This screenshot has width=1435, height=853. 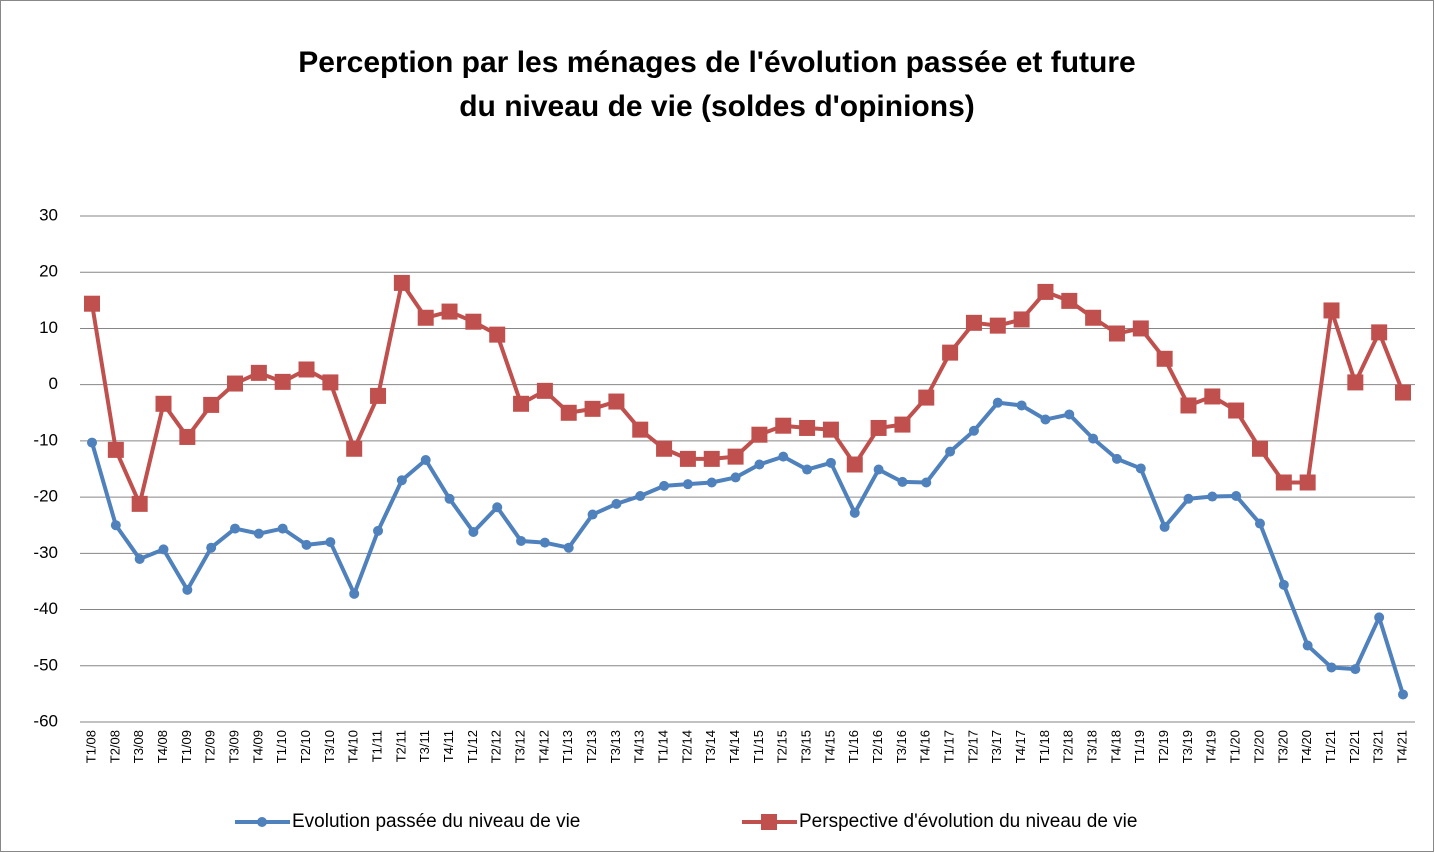 What do you see at coordinates (186, 746) in the screenshot?
I see `x-tick-label: T1/09` at bounding box center [186, 746].